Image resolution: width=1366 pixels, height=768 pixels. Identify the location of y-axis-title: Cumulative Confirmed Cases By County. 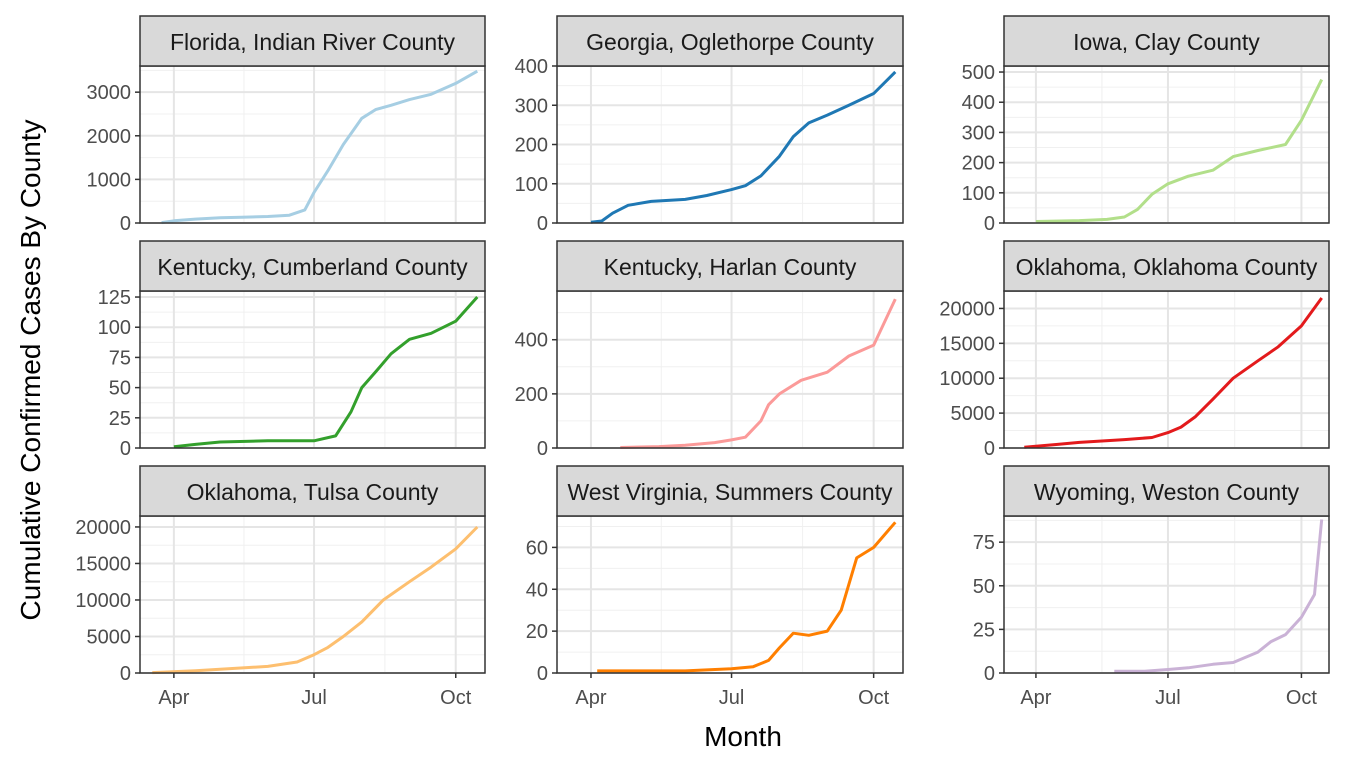
(30, 369).